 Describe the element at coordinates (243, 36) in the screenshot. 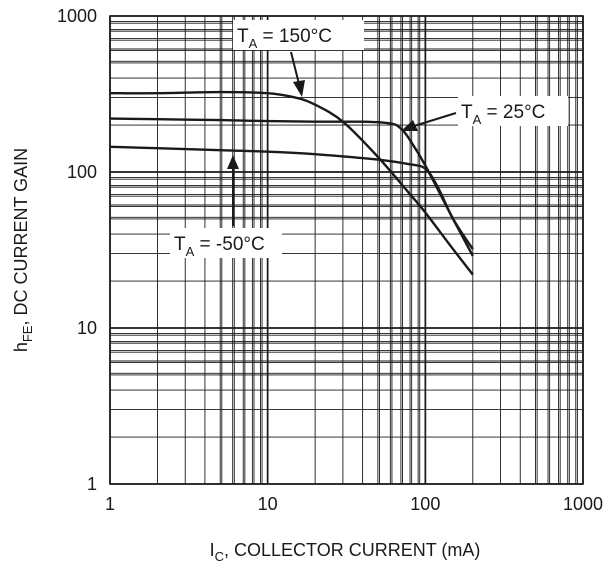

I see `annotation-150c-main: T` at that location.